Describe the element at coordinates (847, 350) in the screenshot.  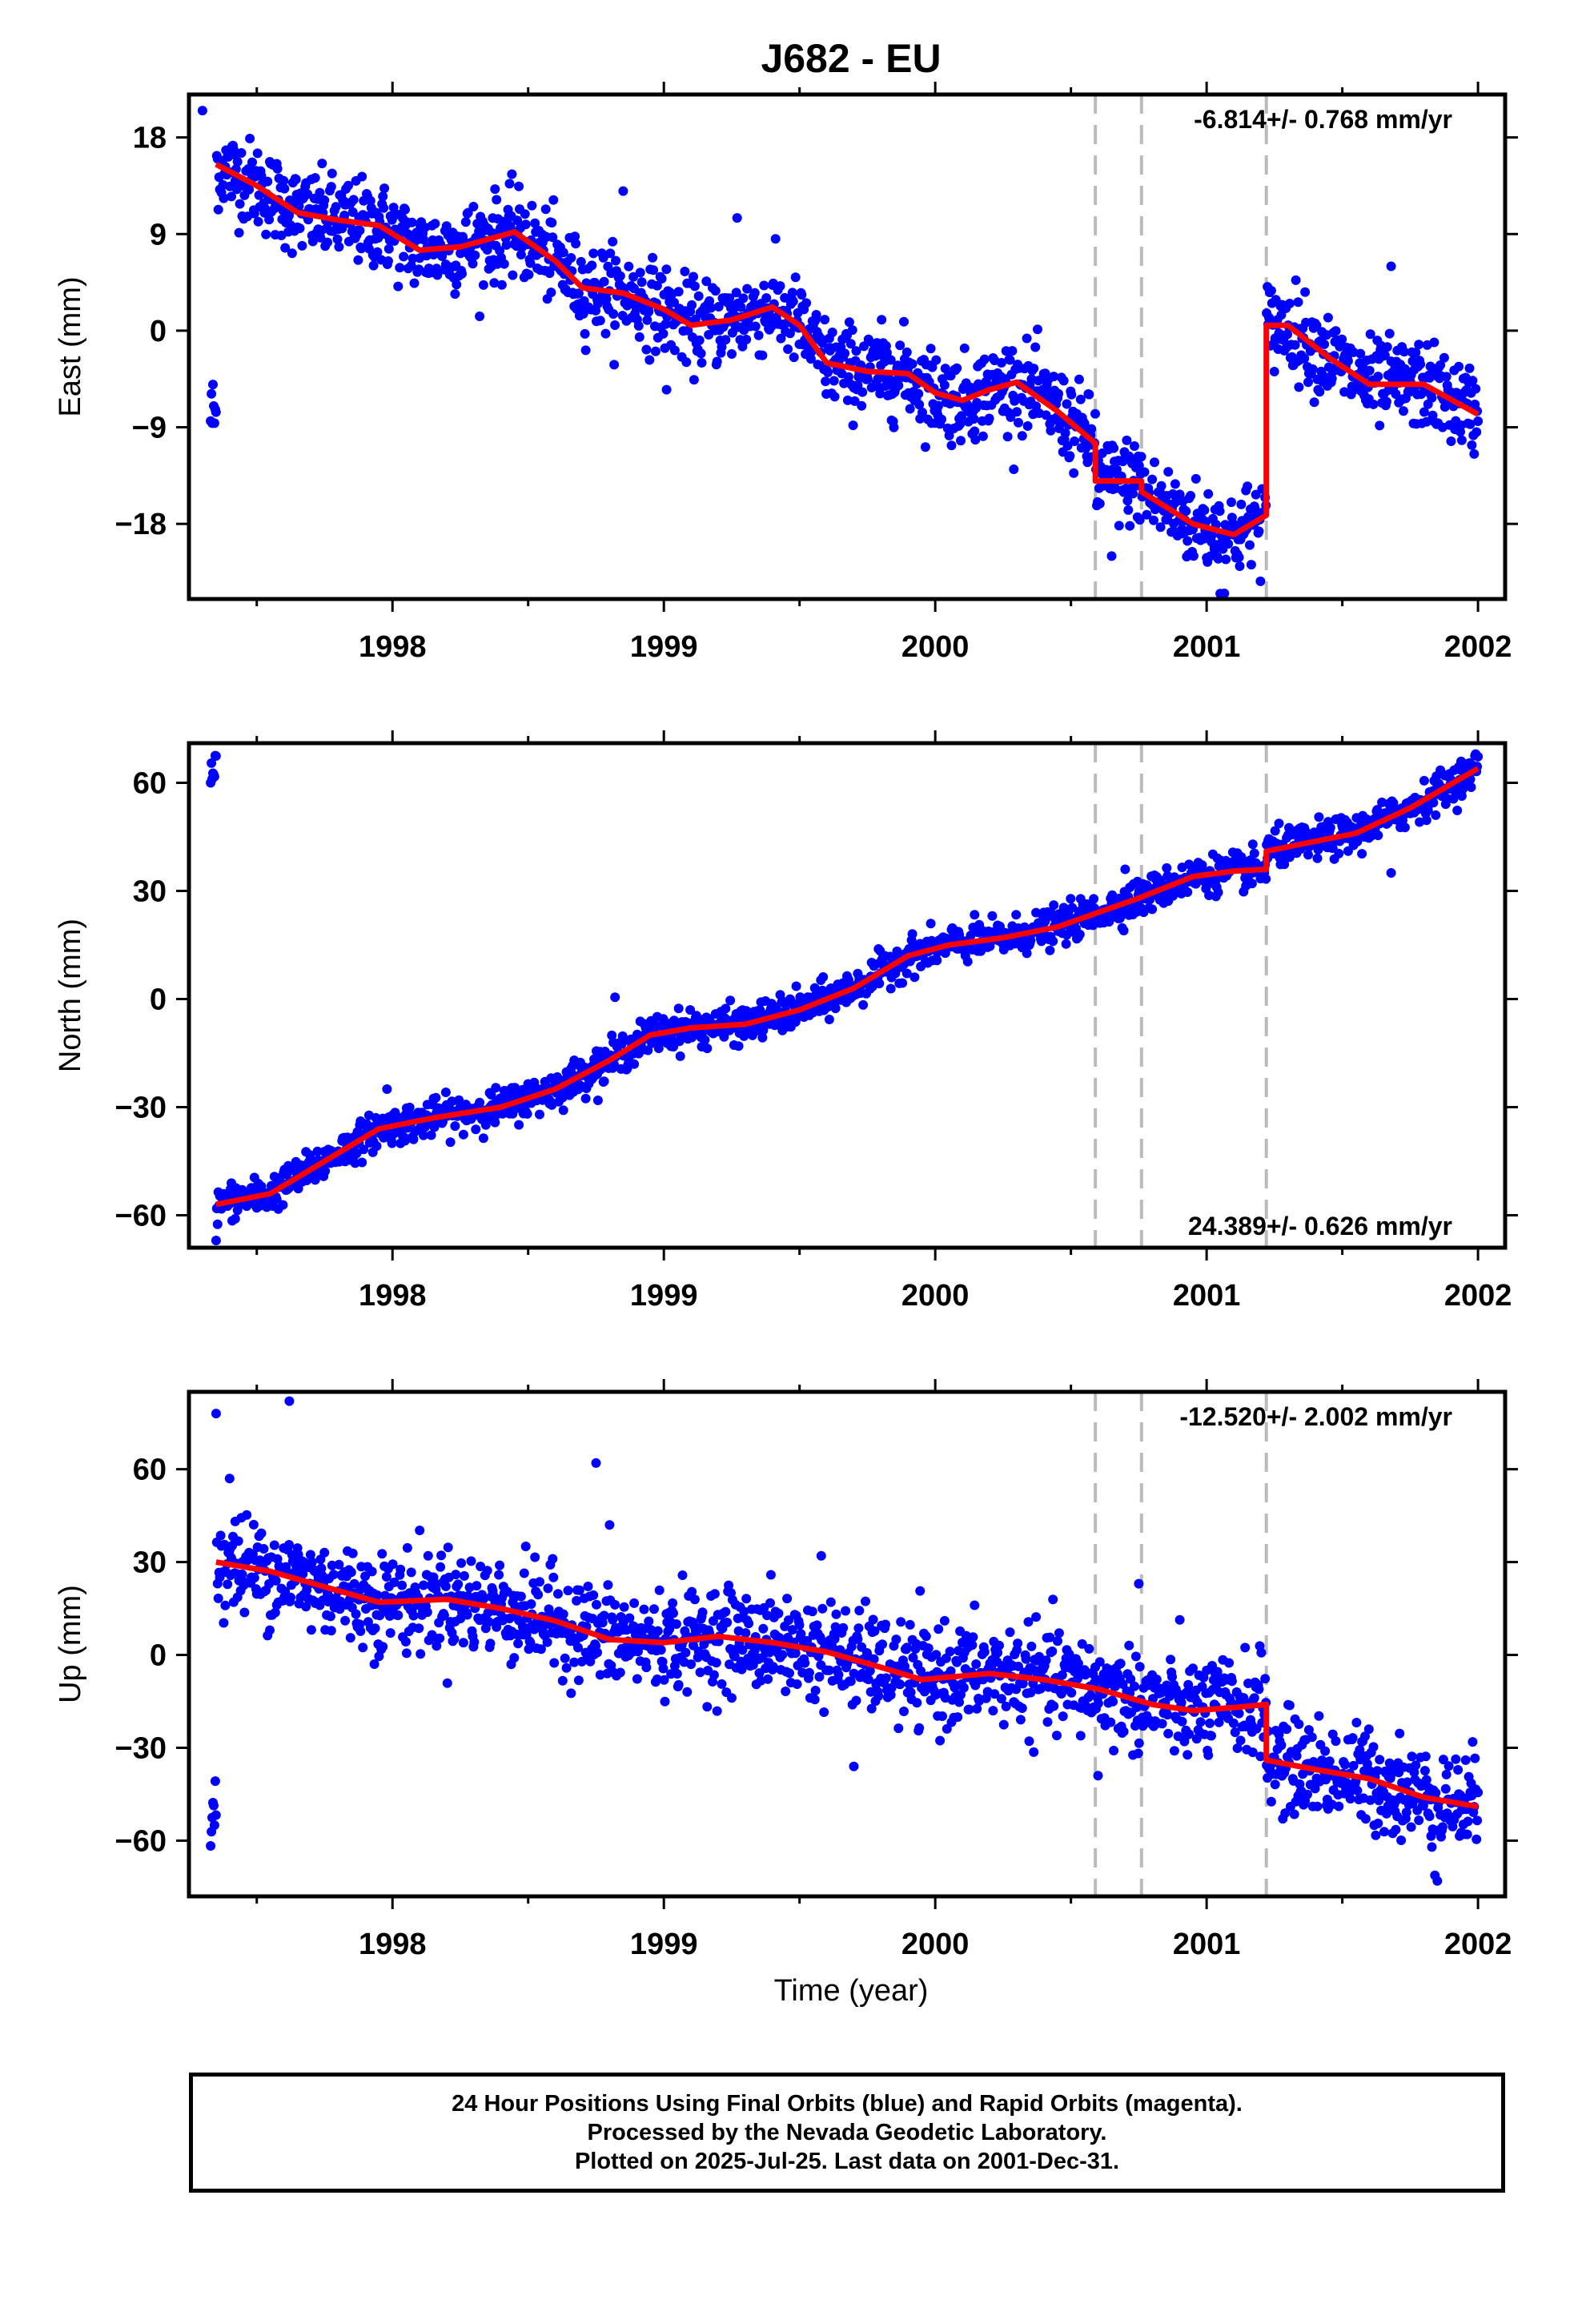
I see `east-model-line` at that location.